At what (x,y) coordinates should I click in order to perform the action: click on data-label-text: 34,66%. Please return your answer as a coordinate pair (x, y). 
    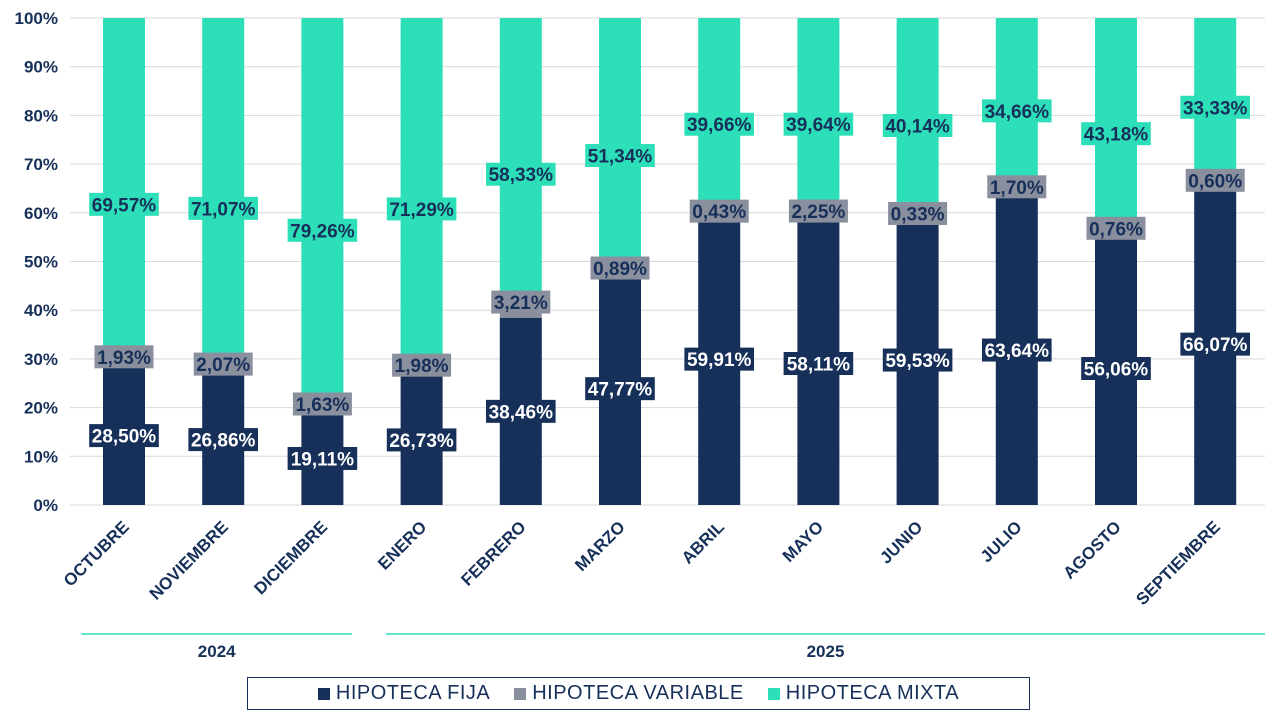
    Looking at the image, I should click on (1017, 112).